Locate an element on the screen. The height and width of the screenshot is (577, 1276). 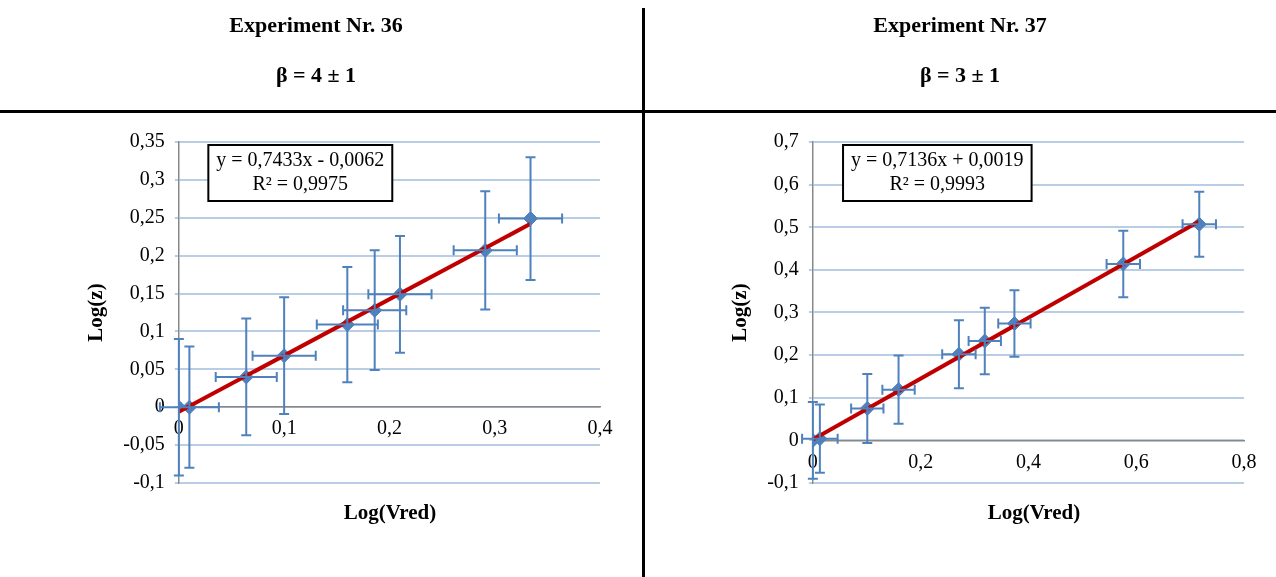
chart-subtitle: β = 3 ± 1 is located at coordinates (960, 75).